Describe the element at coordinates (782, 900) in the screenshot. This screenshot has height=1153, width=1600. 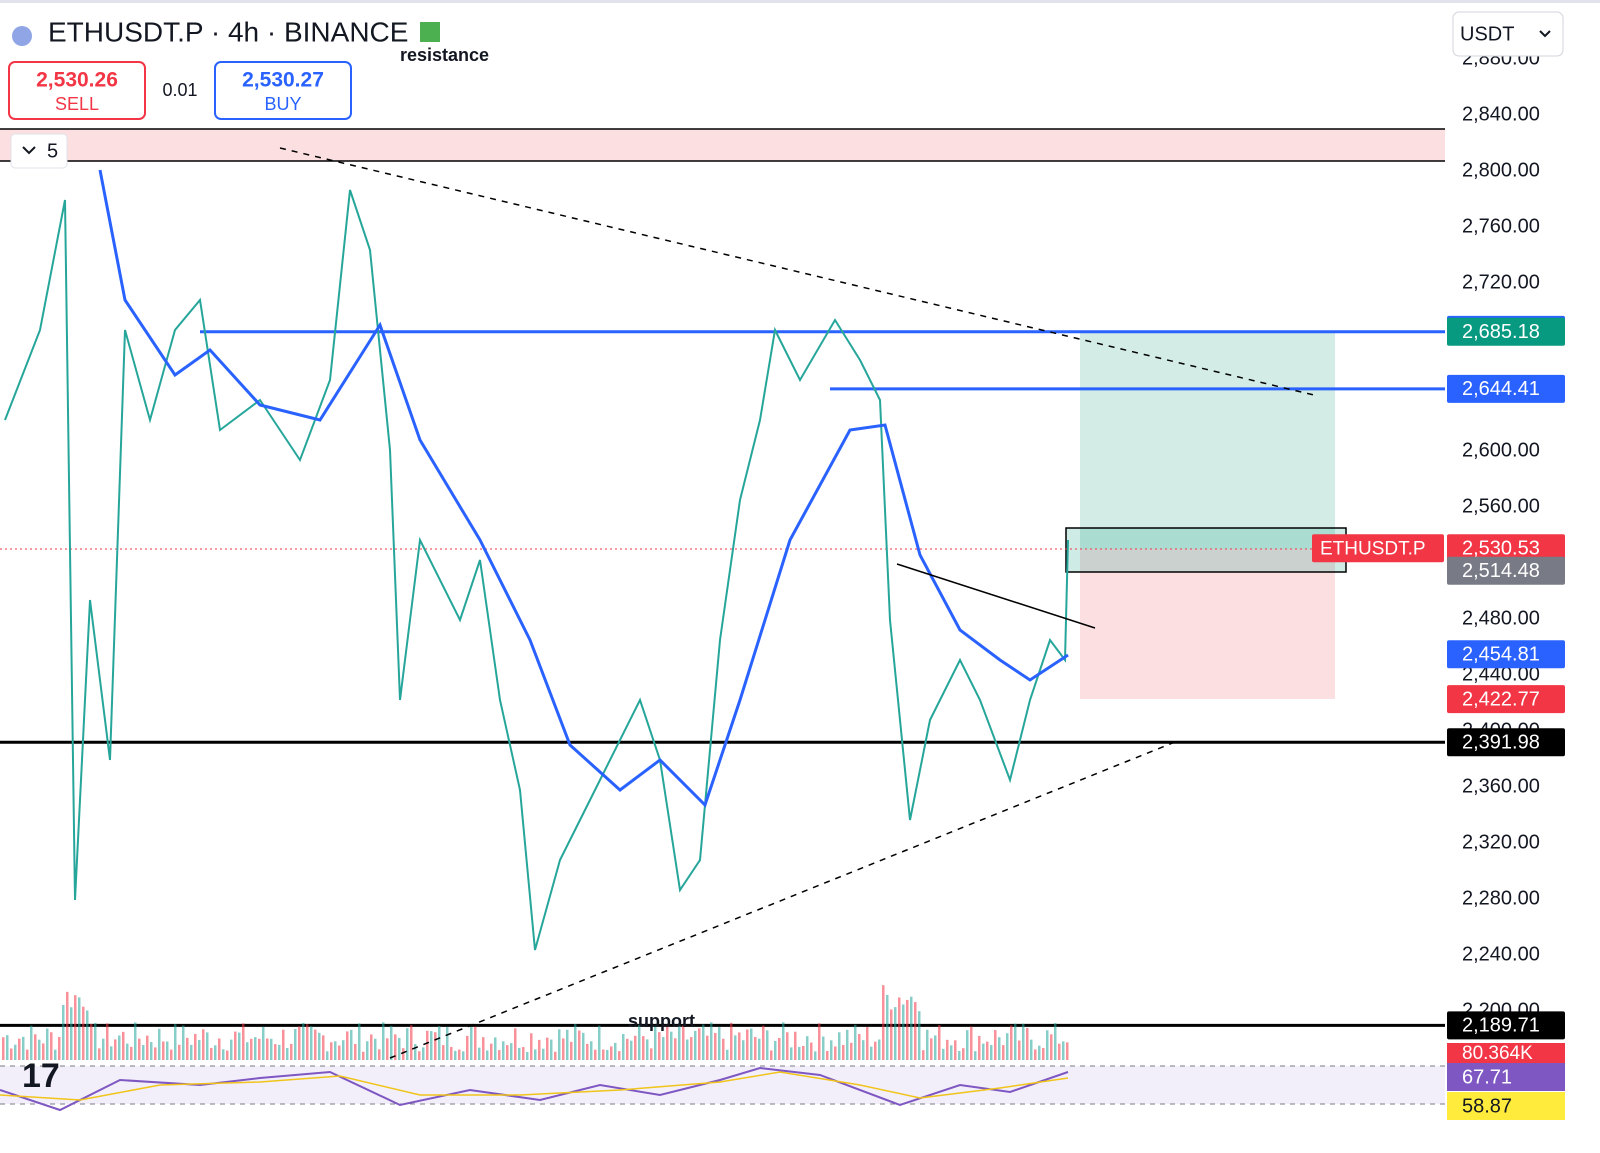
I see `lower-trendline` at that location.